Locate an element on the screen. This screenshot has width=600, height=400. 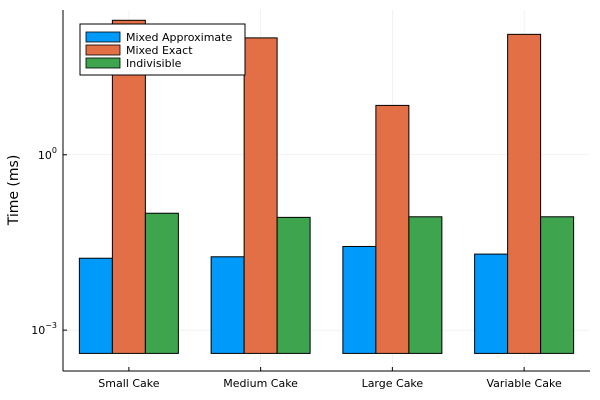
y-tick-label: 10⁰ is located at coordinates (47, 154).